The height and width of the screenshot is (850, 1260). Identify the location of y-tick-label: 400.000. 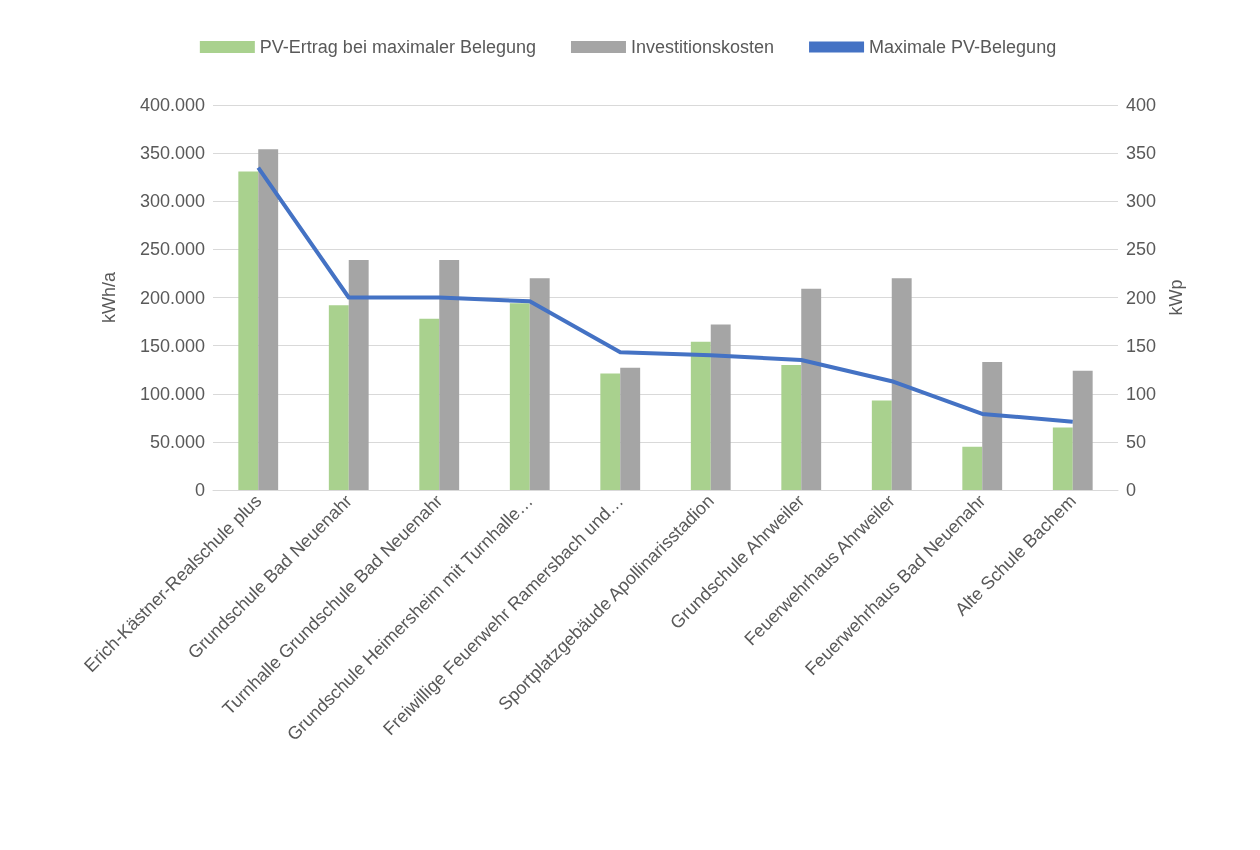
(172, 105).